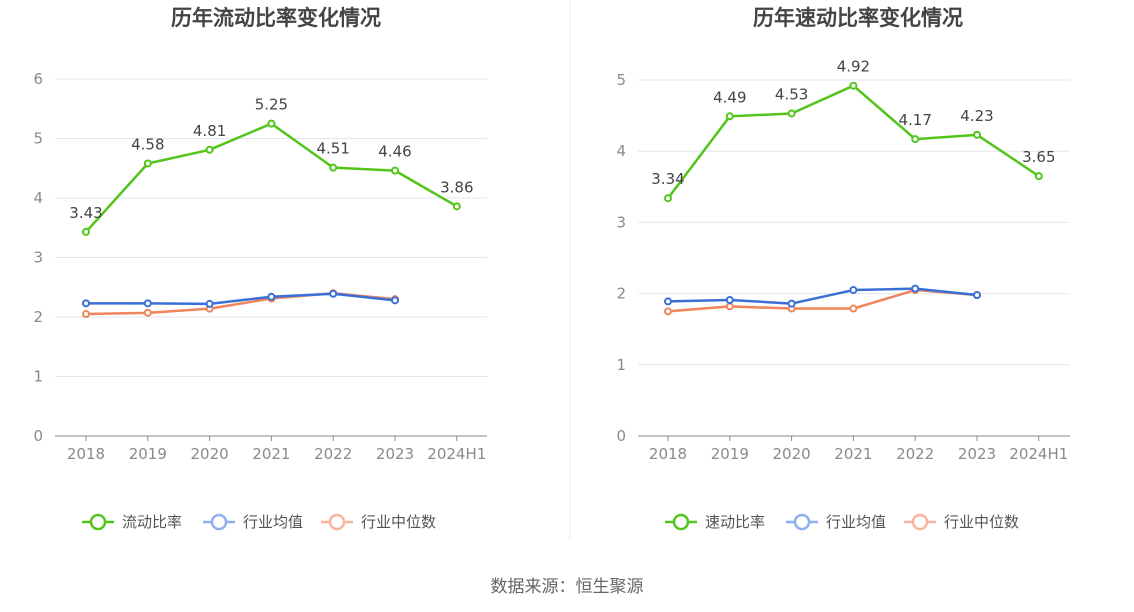  Describe the element at coordinates (38, 79) in the screenshot. I see `y-tick-label: 6` at that location.